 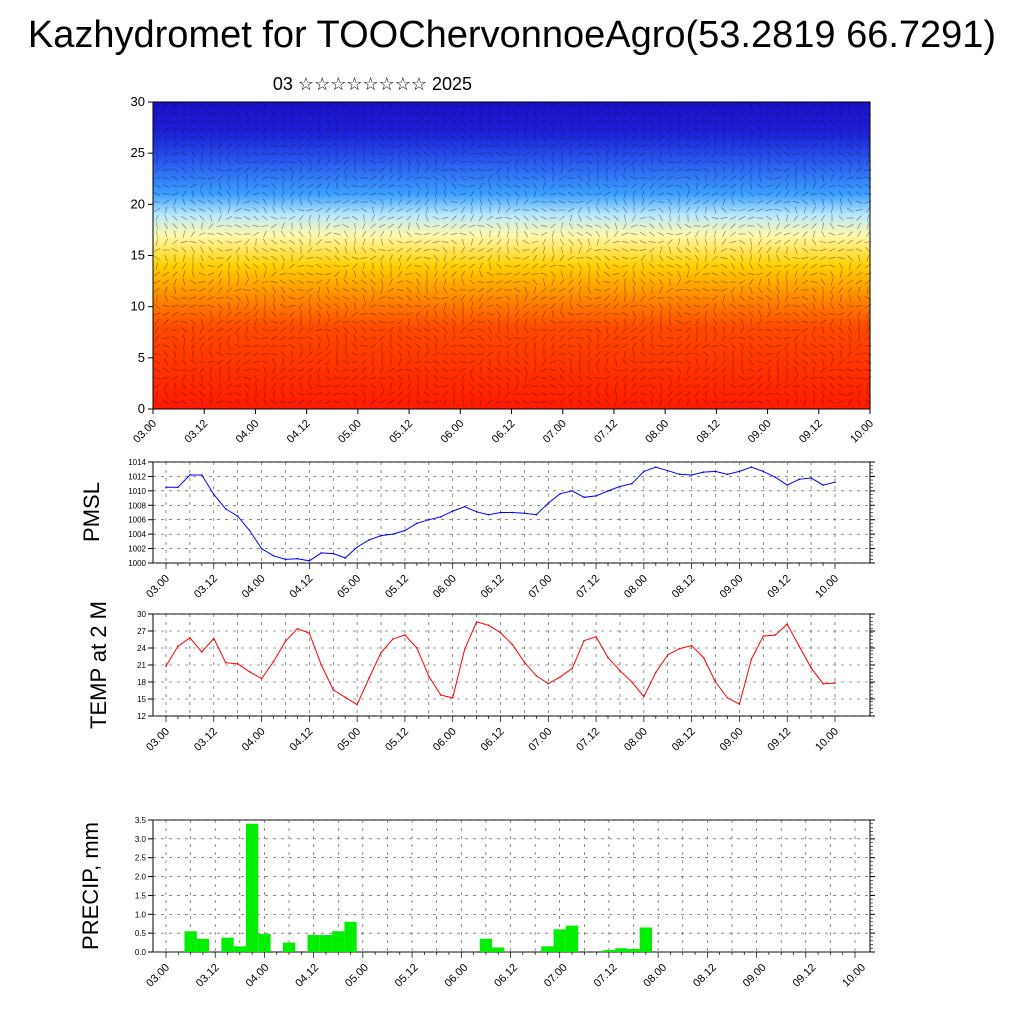 What do you see at coordinates (258, 976) in the screenshot?
I see `x-tick-label: 04.00` at bounding box center [258, 976].